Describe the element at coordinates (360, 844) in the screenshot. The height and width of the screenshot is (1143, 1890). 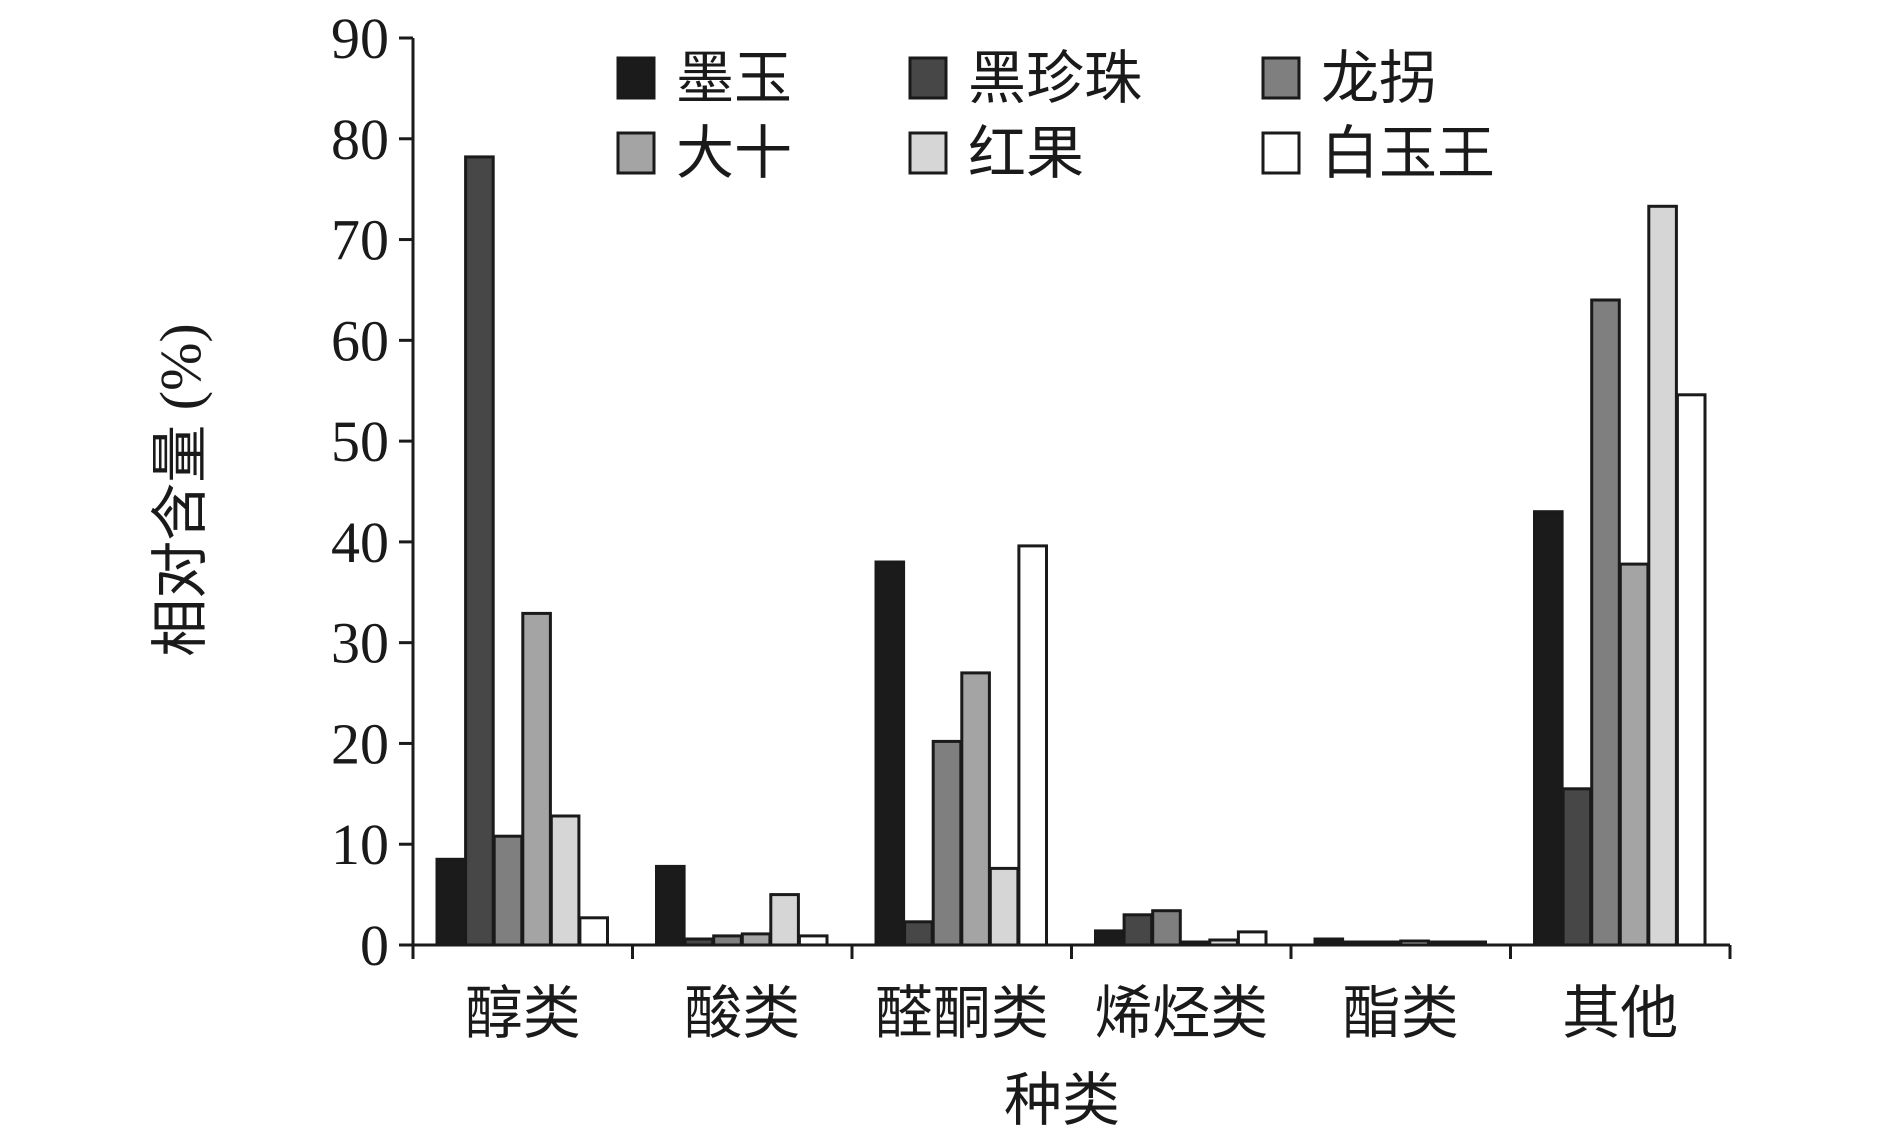
I see `y-tick-label: 10` at that location.